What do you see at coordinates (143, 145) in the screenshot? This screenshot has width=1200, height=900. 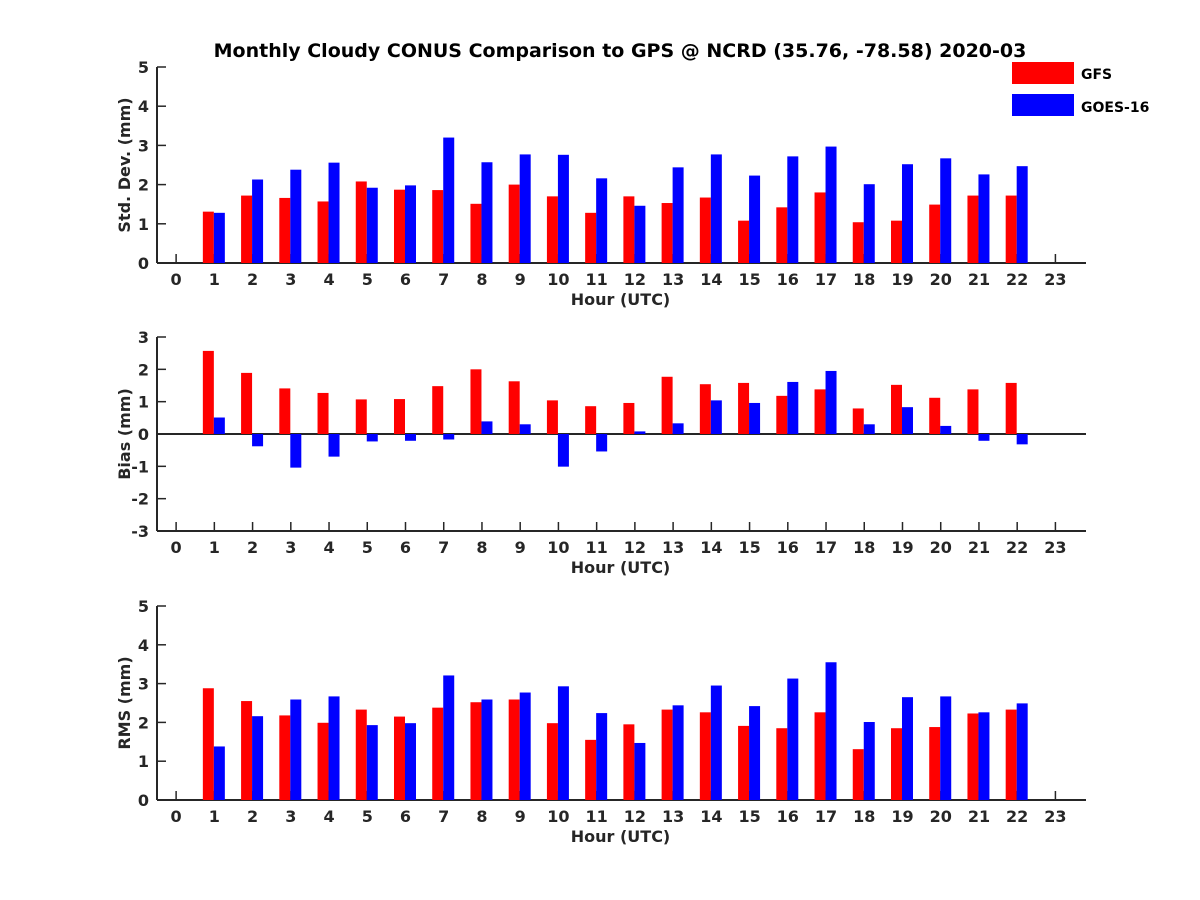 I see `std-dev-y-tick-label: 3` at bounding box center [143, 145].